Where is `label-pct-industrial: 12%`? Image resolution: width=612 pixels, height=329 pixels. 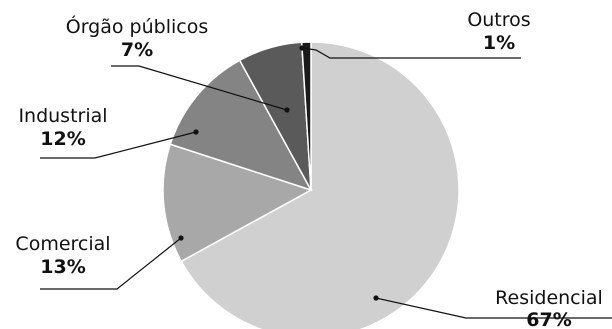 label-pct-industrial: 12% is located at coordinates (62, 139).